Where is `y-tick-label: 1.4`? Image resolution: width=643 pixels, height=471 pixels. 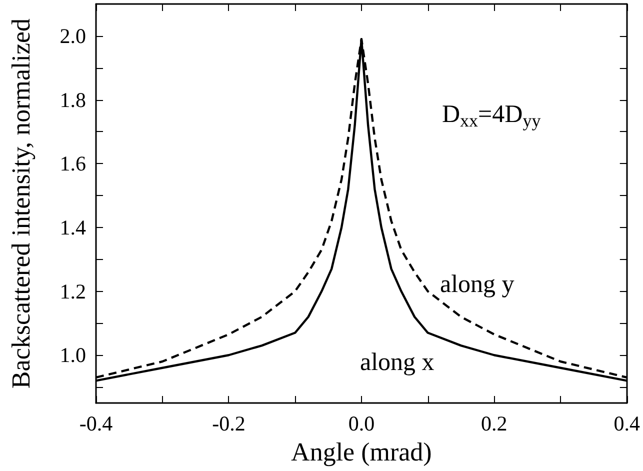
y-tick-label: 1.4 is located at coordinates (73, 227).